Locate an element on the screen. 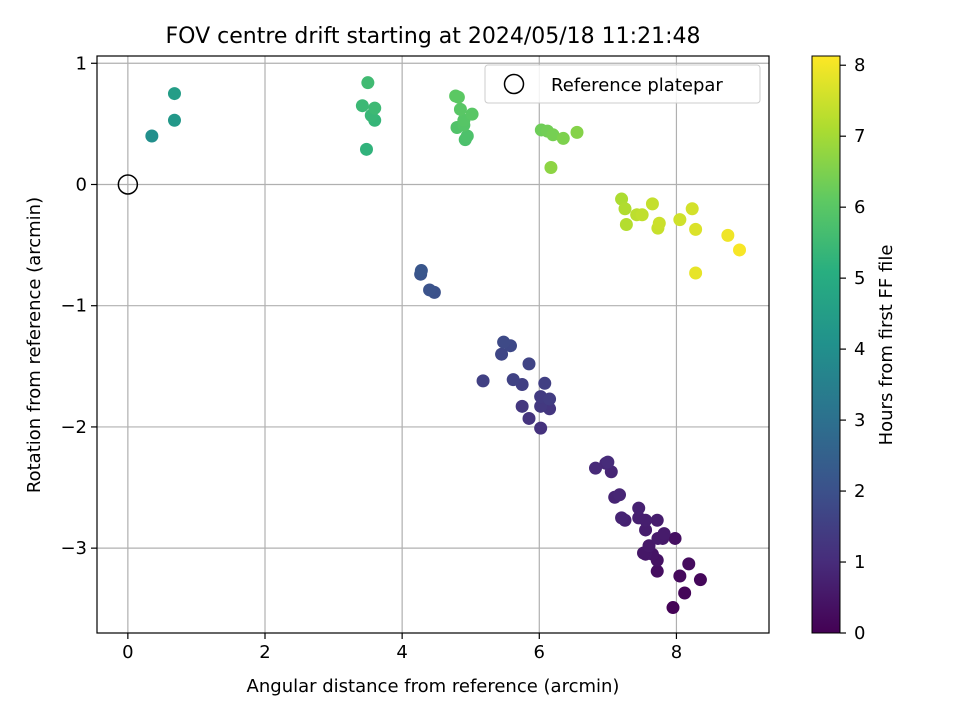 This screenshot has height=720, width=960. y-tick-label: −1 is located at coordinates (73, 306).